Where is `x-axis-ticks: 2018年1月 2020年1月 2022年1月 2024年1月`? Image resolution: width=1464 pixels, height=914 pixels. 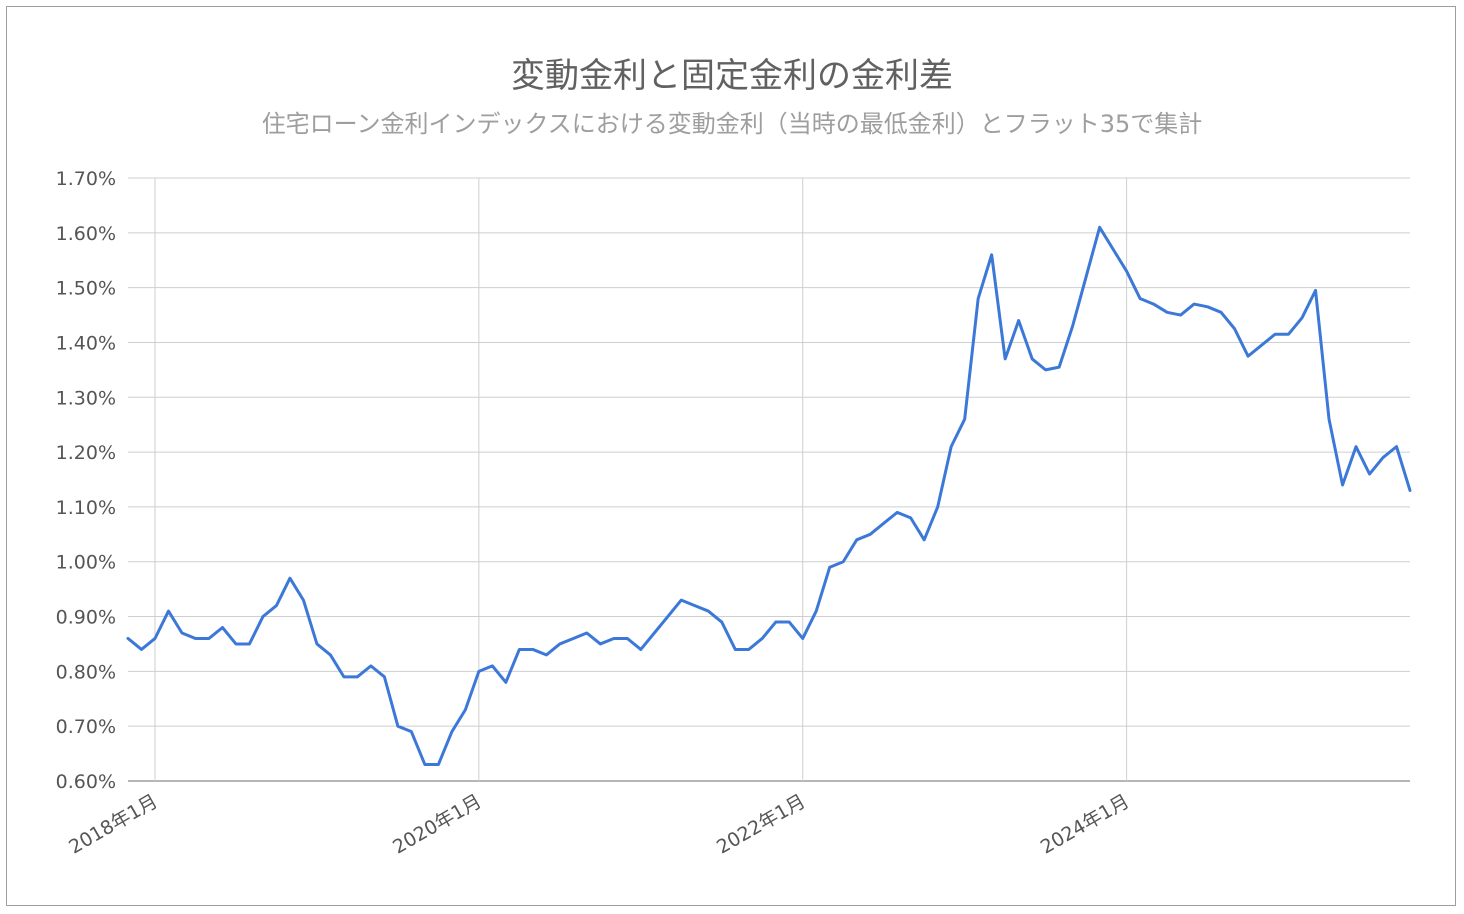 x-axis-ticks: 2018年1月 2020年1月 2022年1月 2024年1月 is located at coordinates (599, 824).